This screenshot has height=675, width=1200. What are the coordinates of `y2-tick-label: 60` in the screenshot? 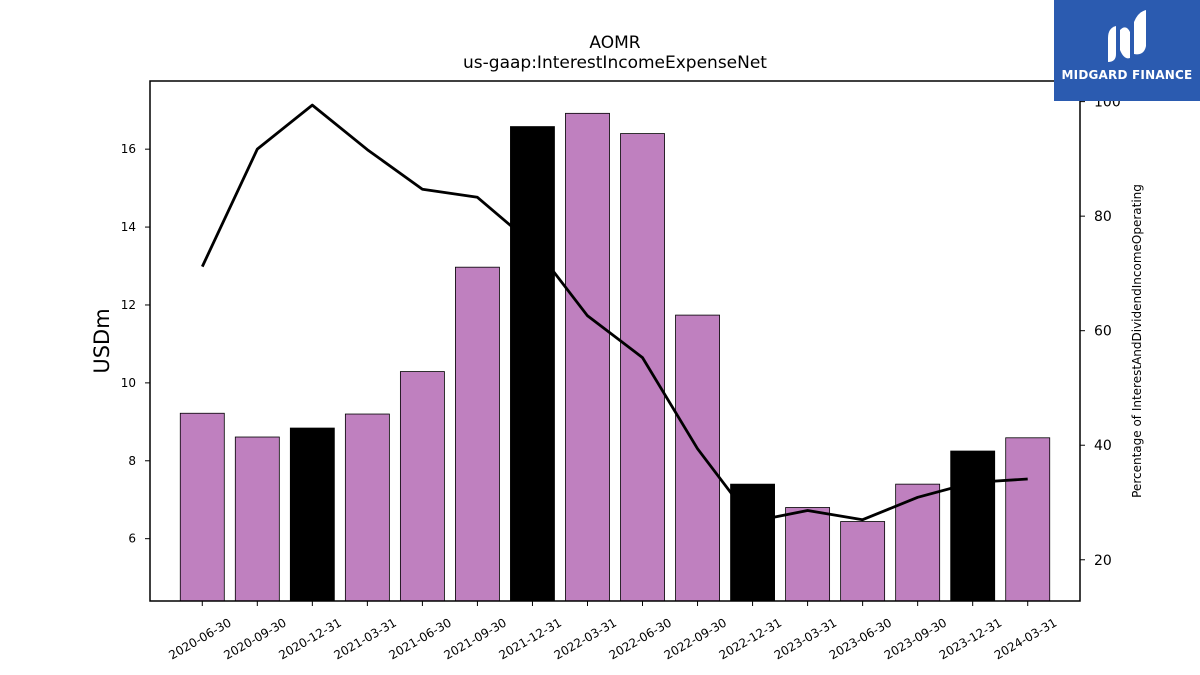 It's located at (1103, 332).